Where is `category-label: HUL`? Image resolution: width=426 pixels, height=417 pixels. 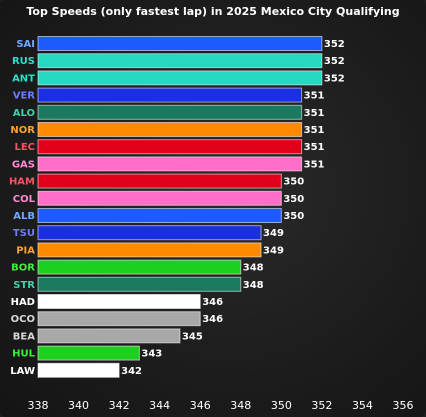
category-label: HUL is located at coordinates (23, 354).